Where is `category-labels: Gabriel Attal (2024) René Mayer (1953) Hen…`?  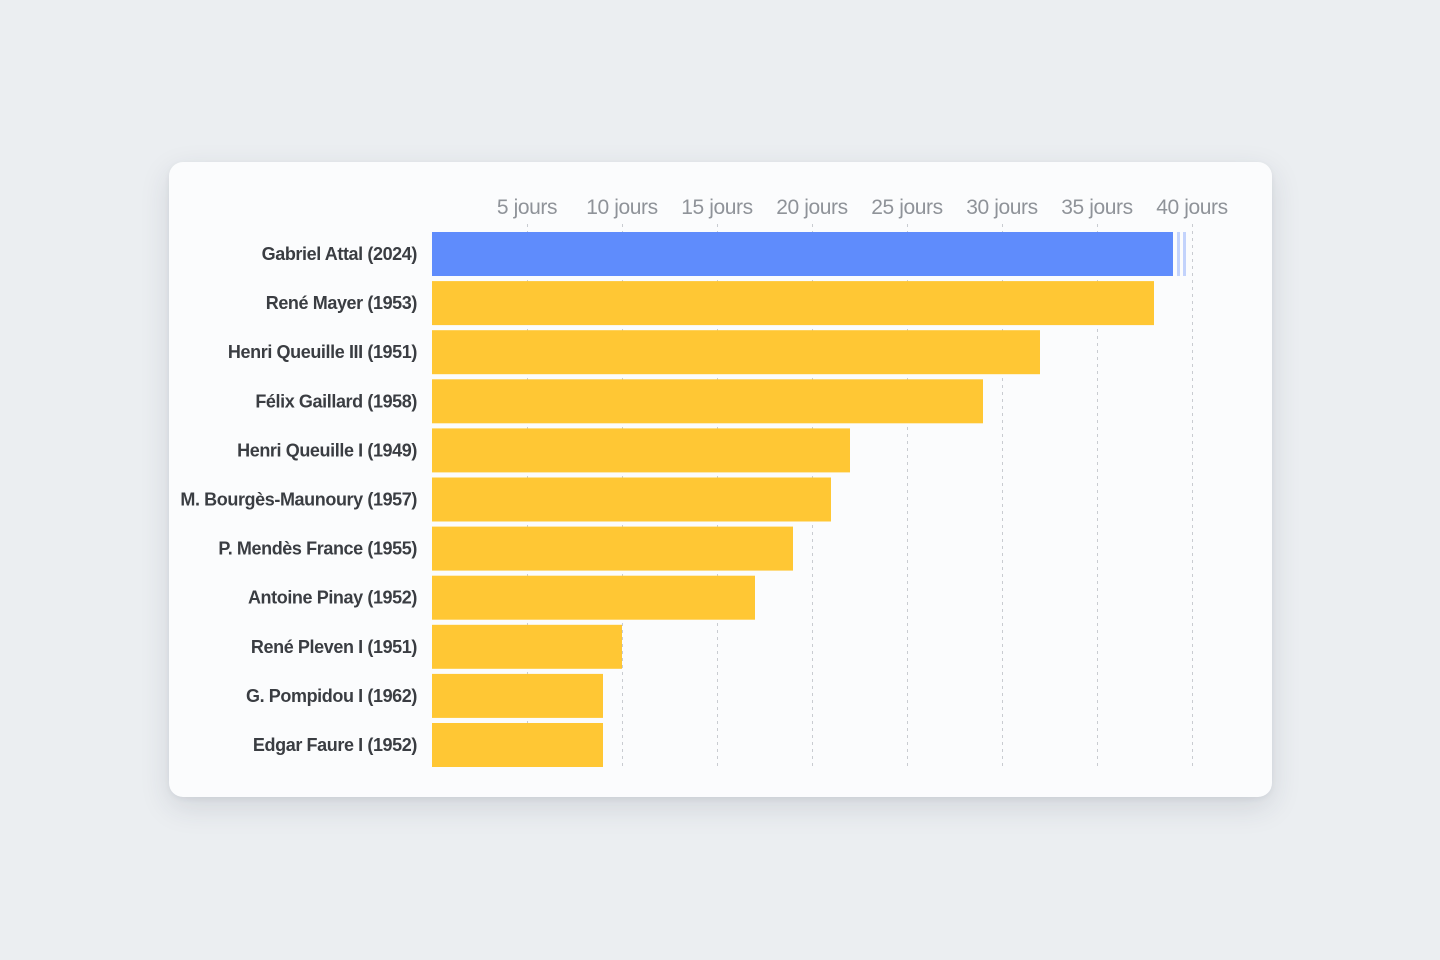 category-labels: Gabriel Attal (2024) René Mayer (1953) Hen… is located at coordinates (298, 499).